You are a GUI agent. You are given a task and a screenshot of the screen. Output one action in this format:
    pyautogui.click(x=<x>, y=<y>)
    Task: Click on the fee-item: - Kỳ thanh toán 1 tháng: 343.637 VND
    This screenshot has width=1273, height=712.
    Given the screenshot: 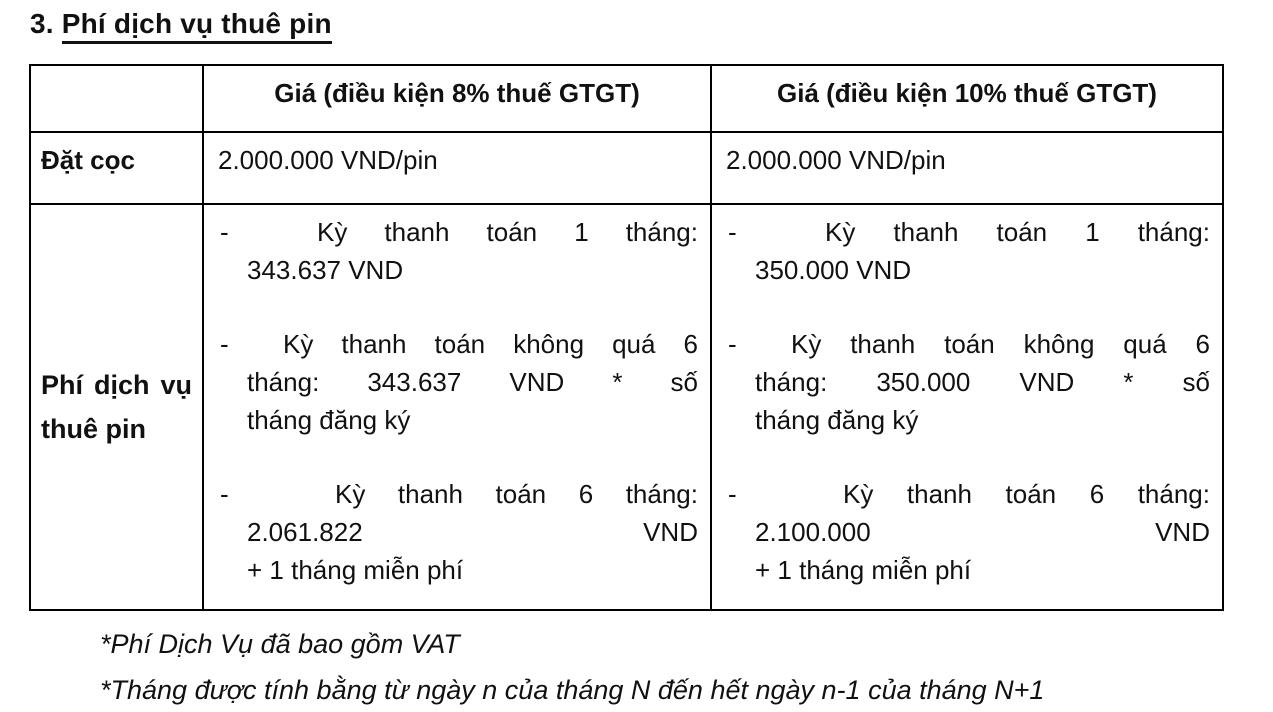 What is the action you would take?
    pyautogui.click(x=455, y=251)
    